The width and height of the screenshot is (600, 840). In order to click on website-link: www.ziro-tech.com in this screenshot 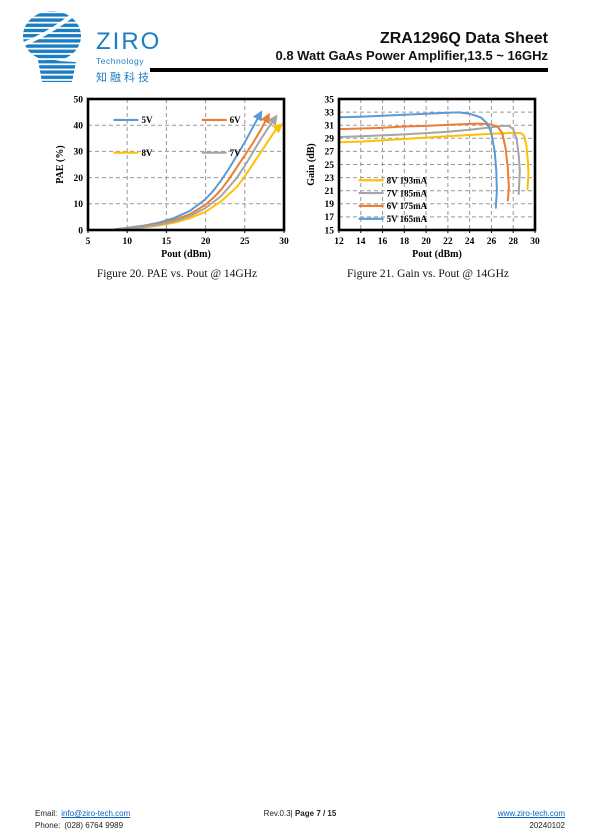, I will do `click(531, 813)`.